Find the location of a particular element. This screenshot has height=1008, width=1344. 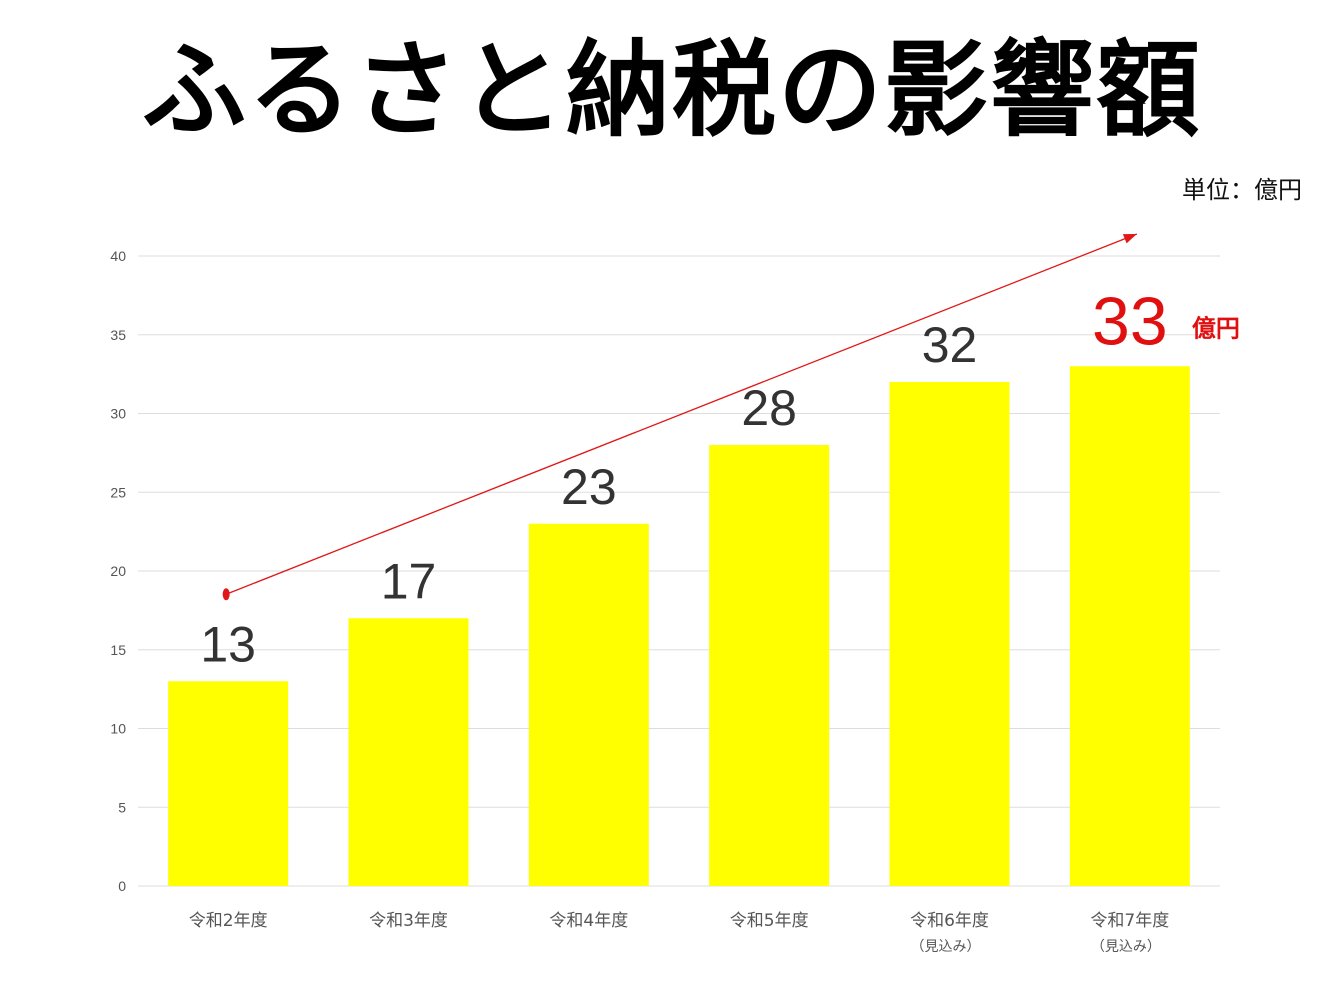

value-label: 32 is located at coordinates (950, 345).